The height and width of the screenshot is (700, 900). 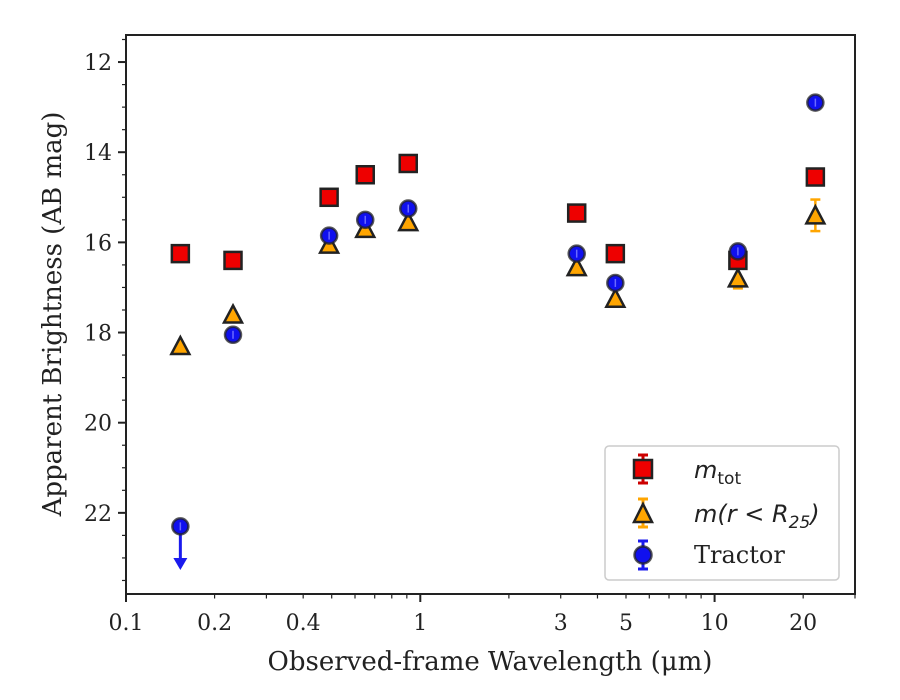 I want to click on y-tick-label: 22, so click(x=98, y=514).